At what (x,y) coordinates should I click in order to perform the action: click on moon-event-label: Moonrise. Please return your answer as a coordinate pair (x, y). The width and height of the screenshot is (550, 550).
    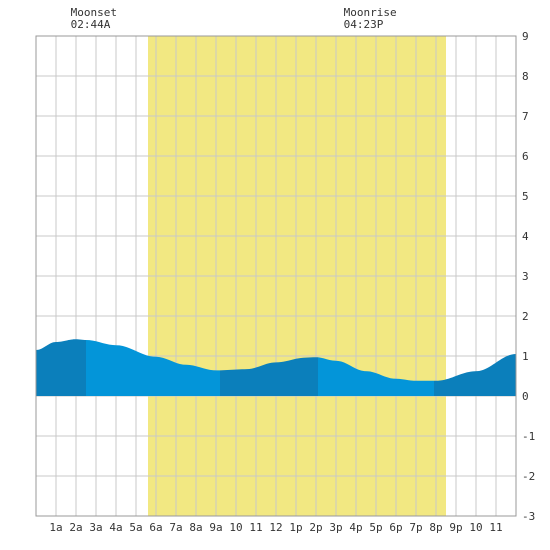
    Looking at the image, I should click on (370, 12).